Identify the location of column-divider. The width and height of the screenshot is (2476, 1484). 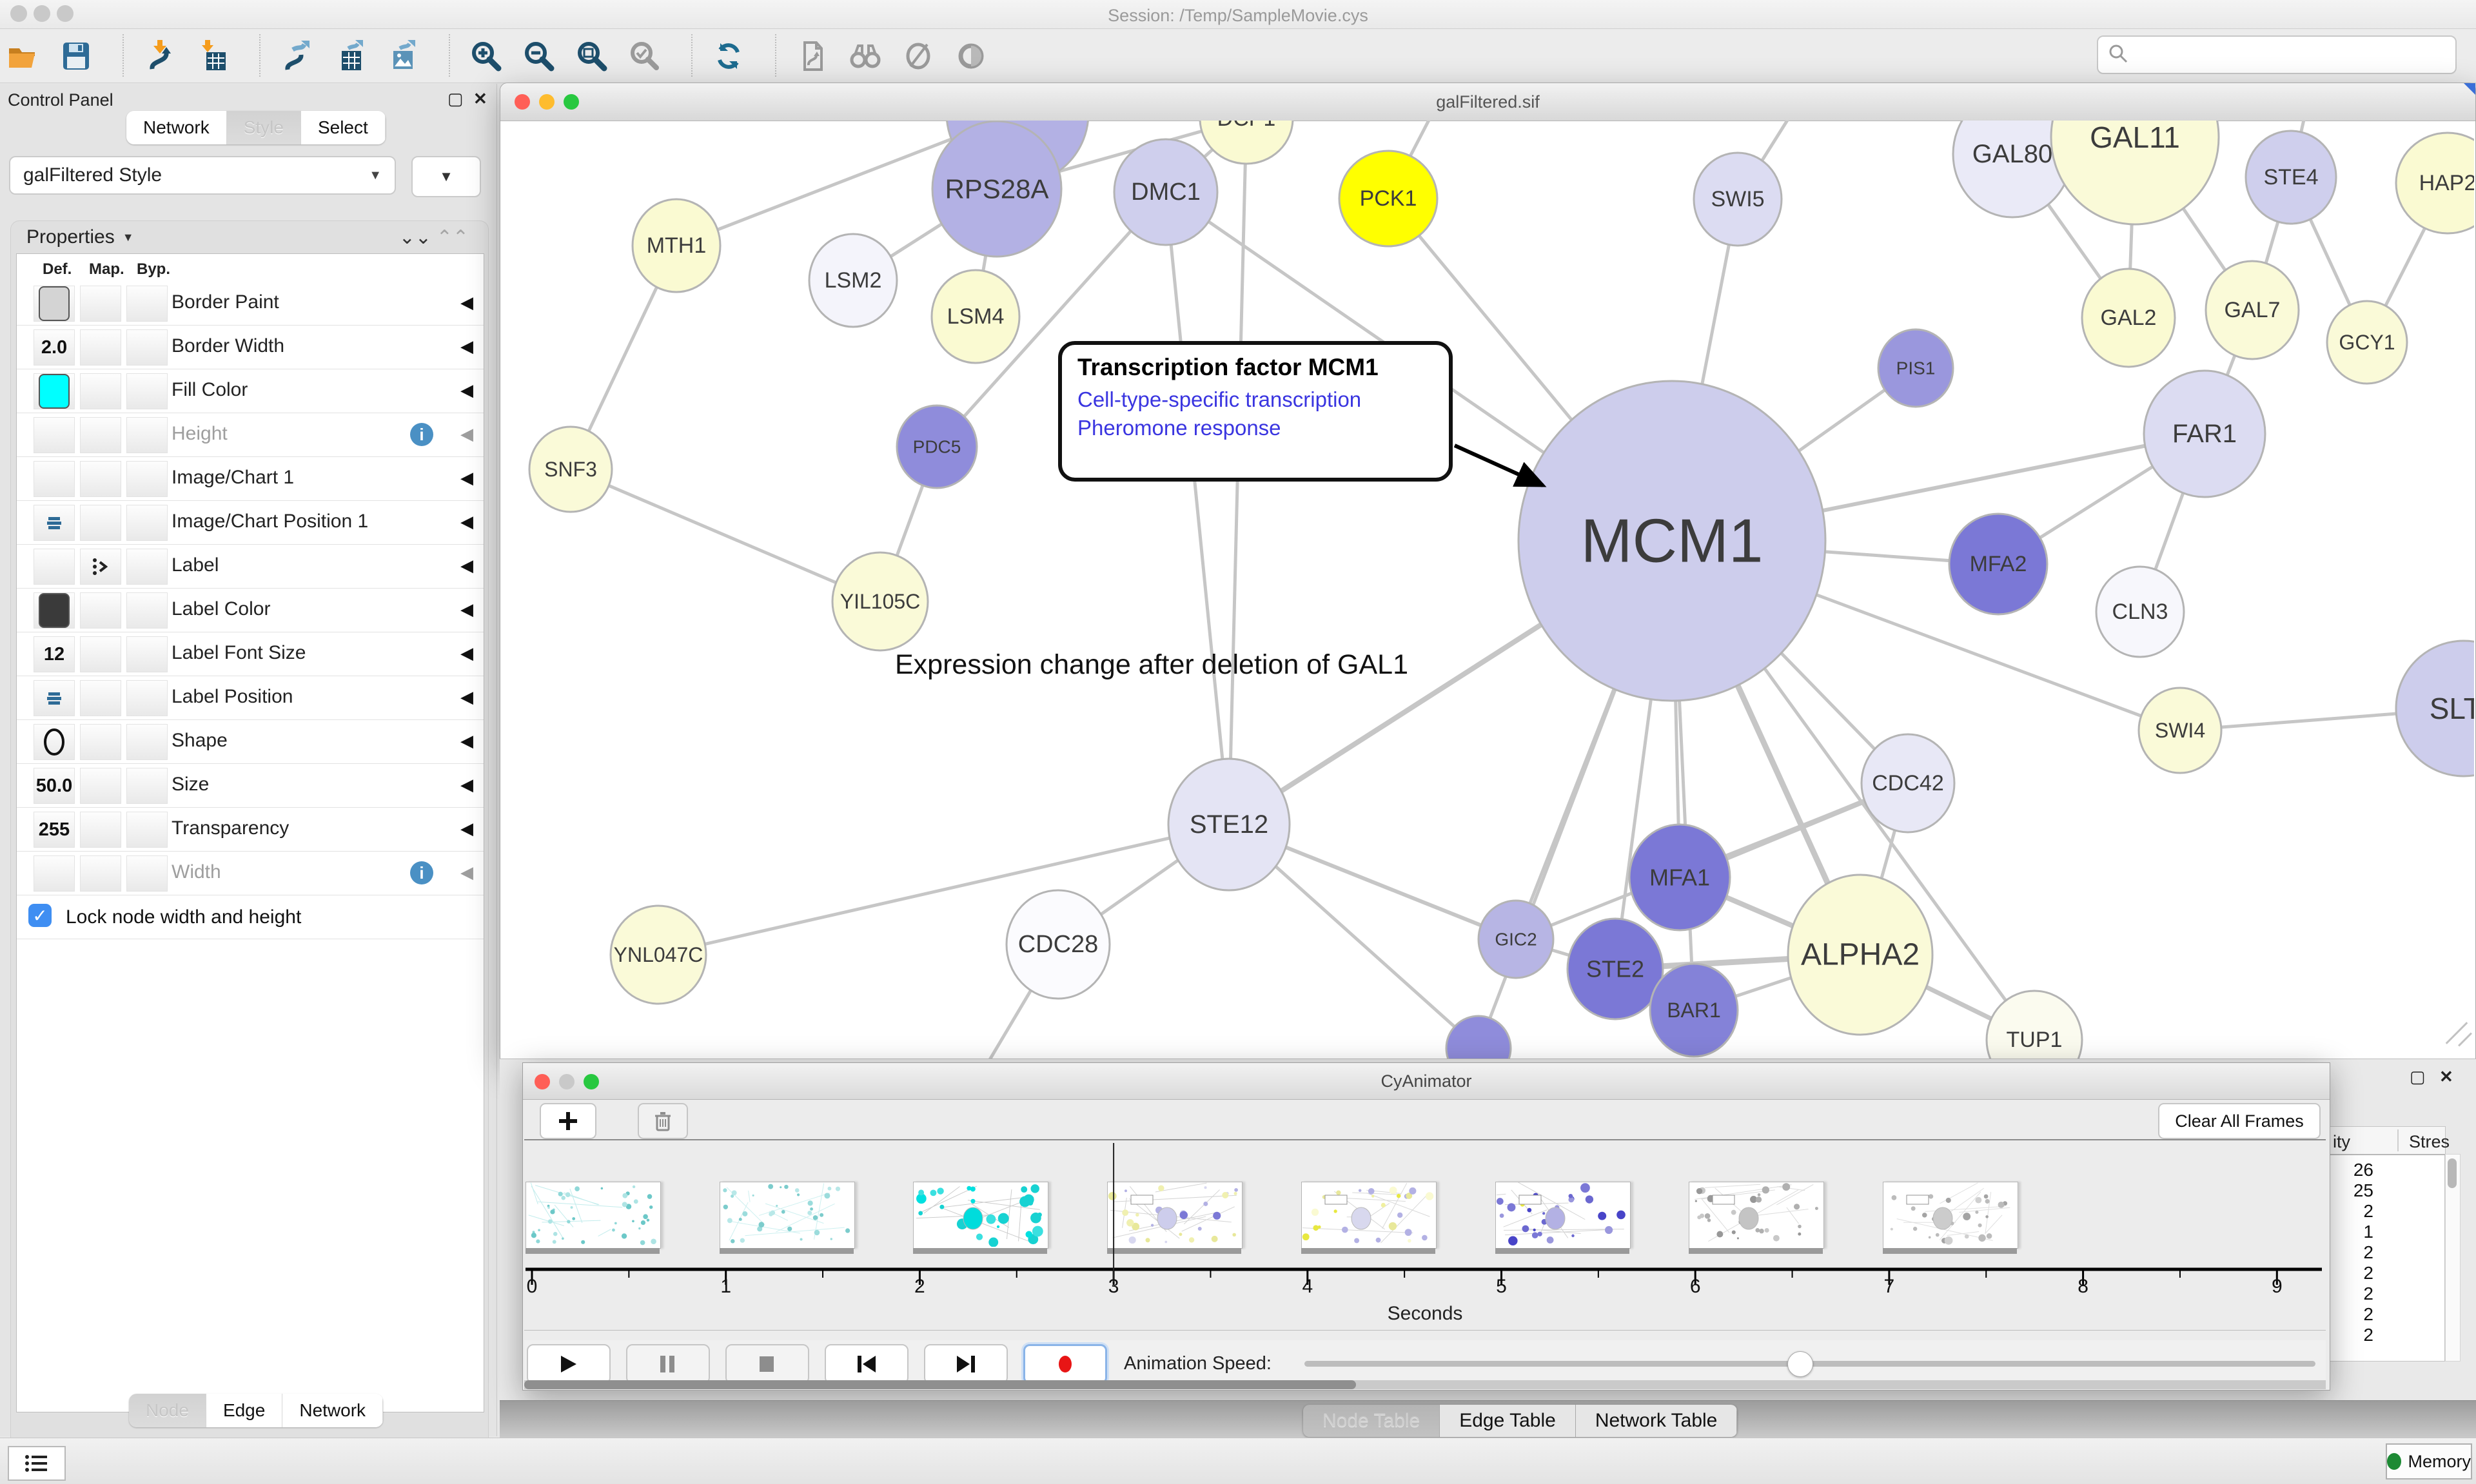
(2398, 1140).